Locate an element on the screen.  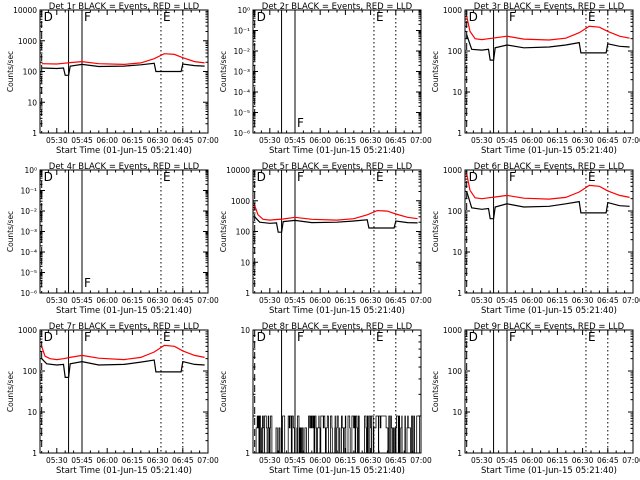
y-tick-label: 10⁻² is located at coordinates (241, 51).